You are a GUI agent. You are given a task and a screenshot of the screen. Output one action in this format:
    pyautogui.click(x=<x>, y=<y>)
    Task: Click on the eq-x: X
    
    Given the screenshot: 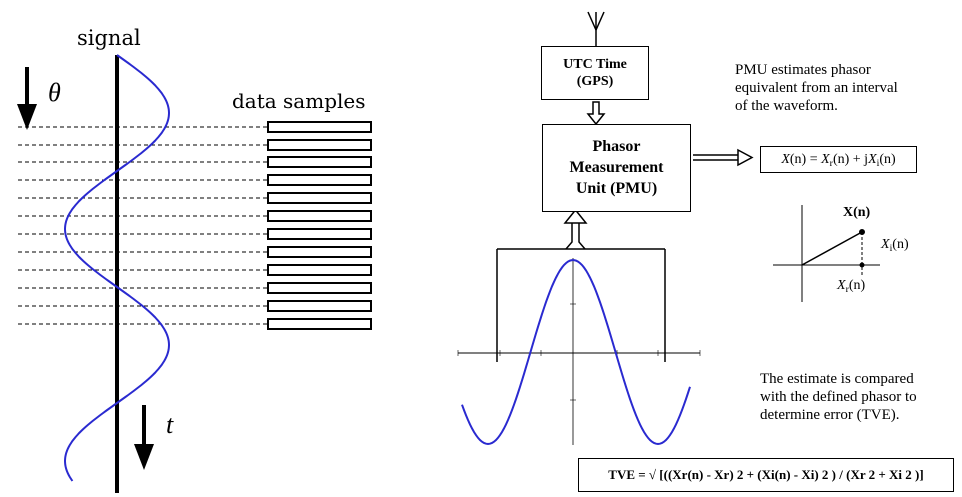 What is the action you would take?
    pyautogui.click(x=785, y=159)
    